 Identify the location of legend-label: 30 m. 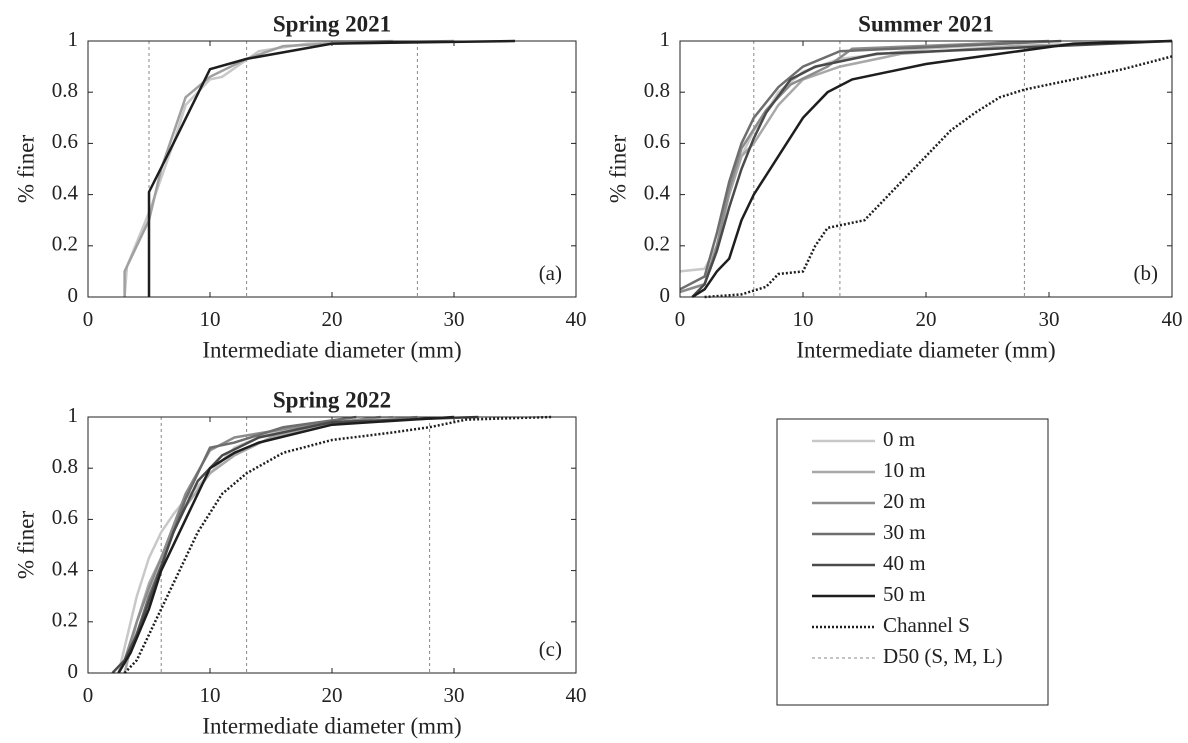
(904, 532).